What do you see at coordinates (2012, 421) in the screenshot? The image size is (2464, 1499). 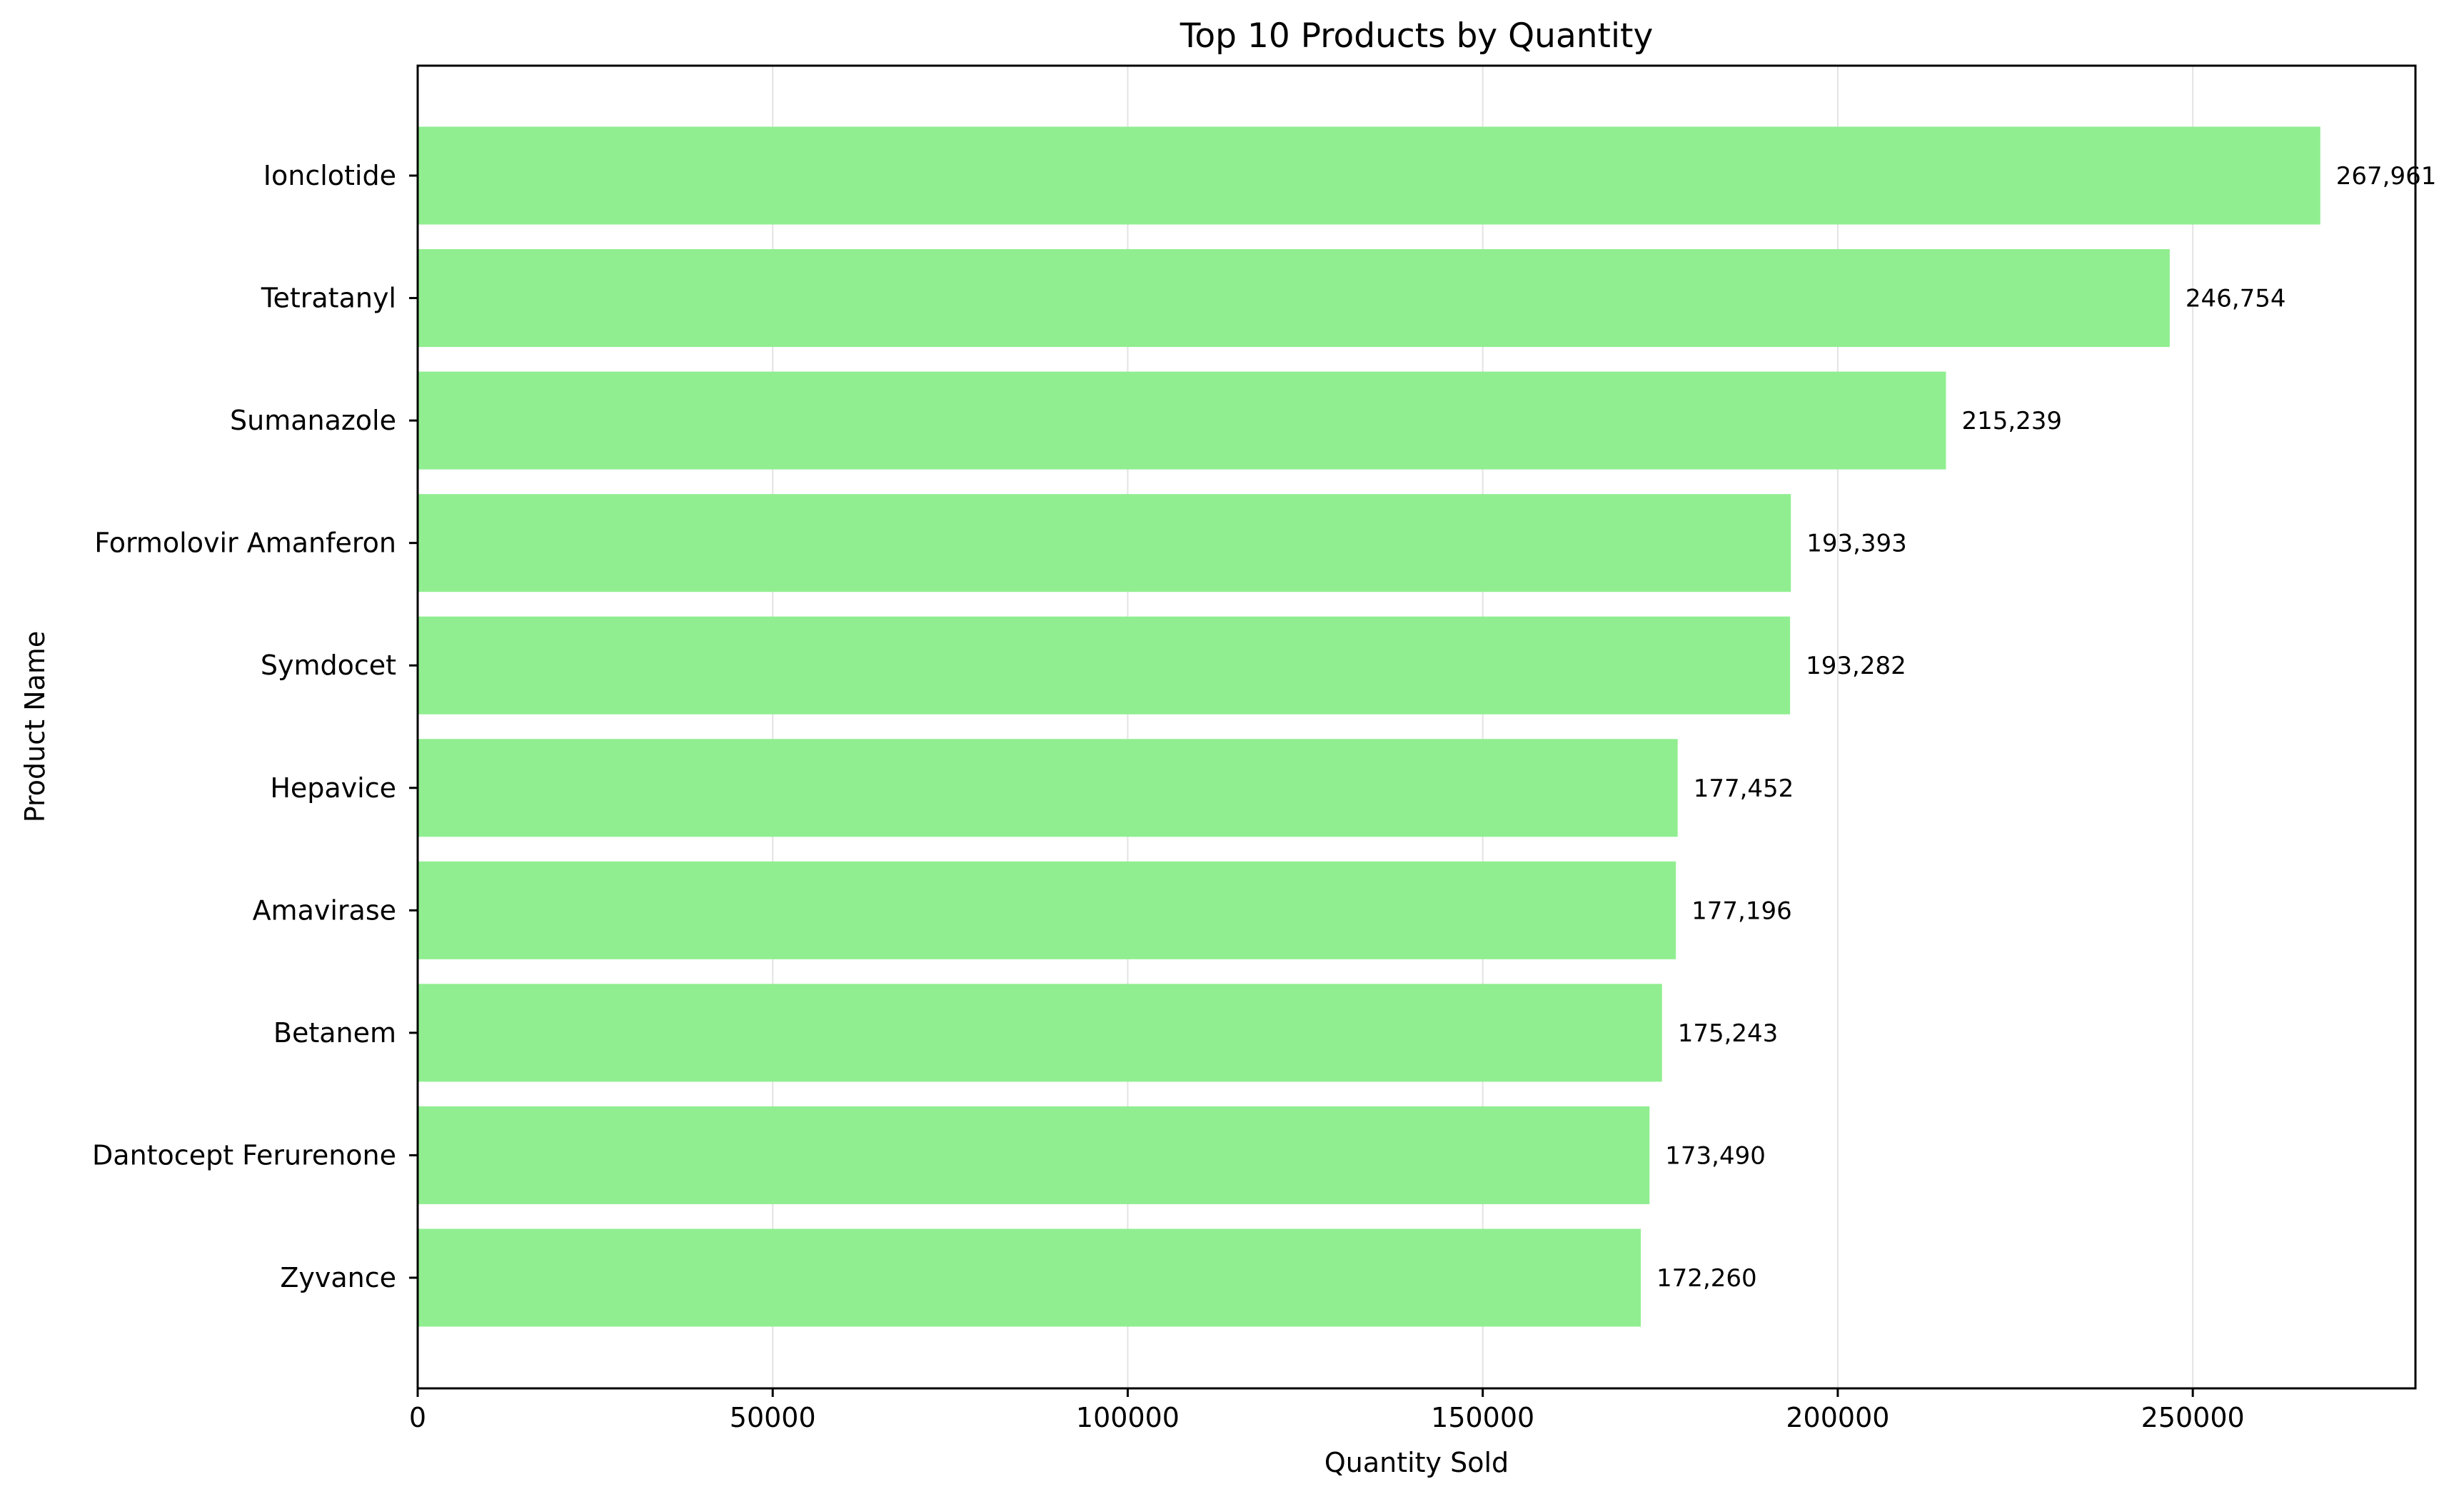 I see `bar-value-label: 215,239` at bounding box center [2012, 421].